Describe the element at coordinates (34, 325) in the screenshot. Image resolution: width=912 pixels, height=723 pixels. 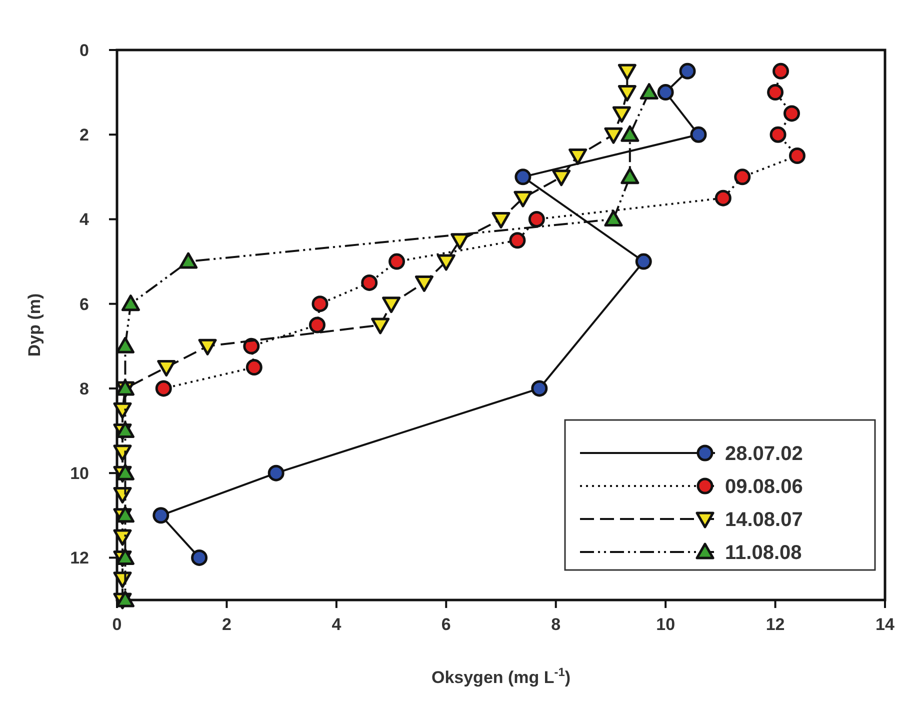
I see `y-axis-title: Dyp (m)` at that location.